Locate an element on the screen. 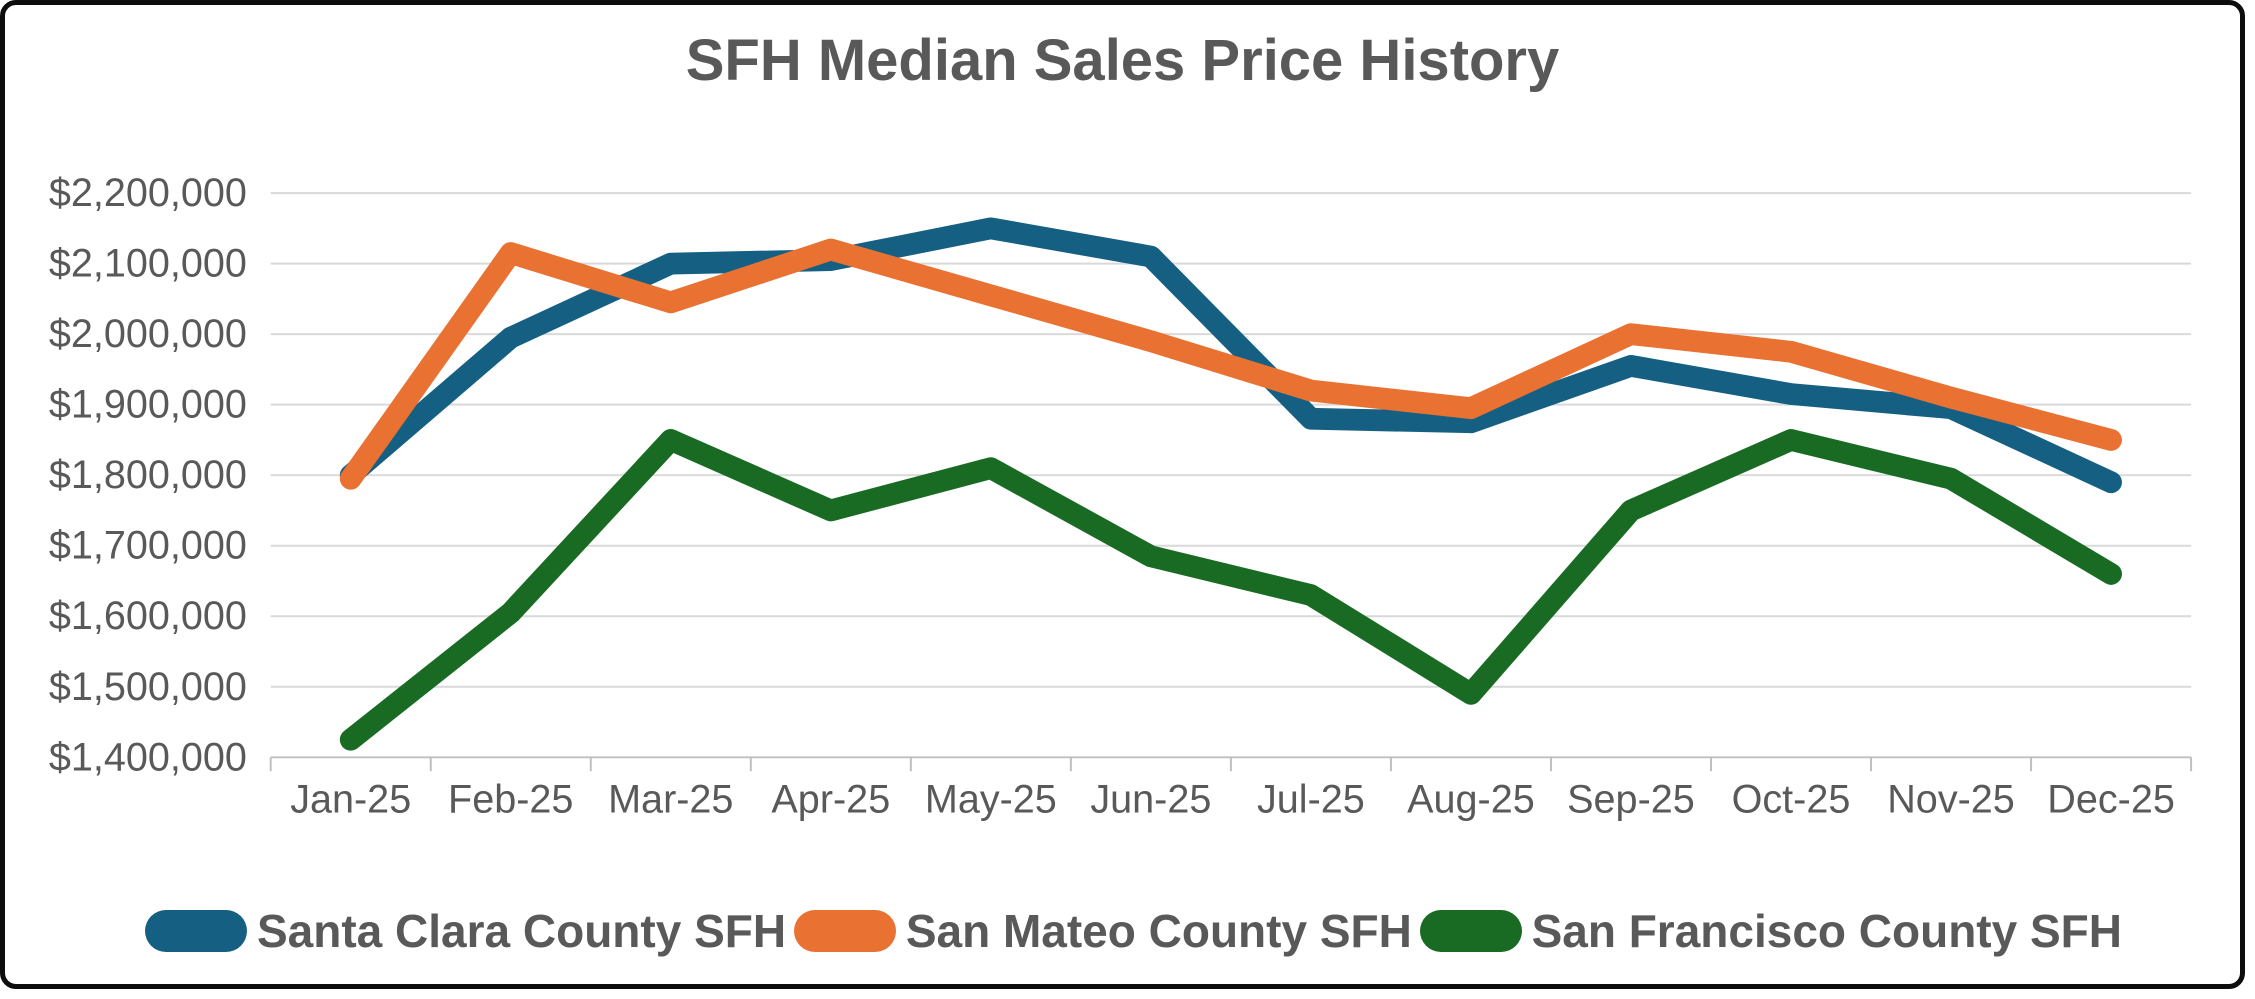 The height and width of the screenshot is (999, 2255). x-axis-category-label: May-25 is located at coordinates (991, 800).